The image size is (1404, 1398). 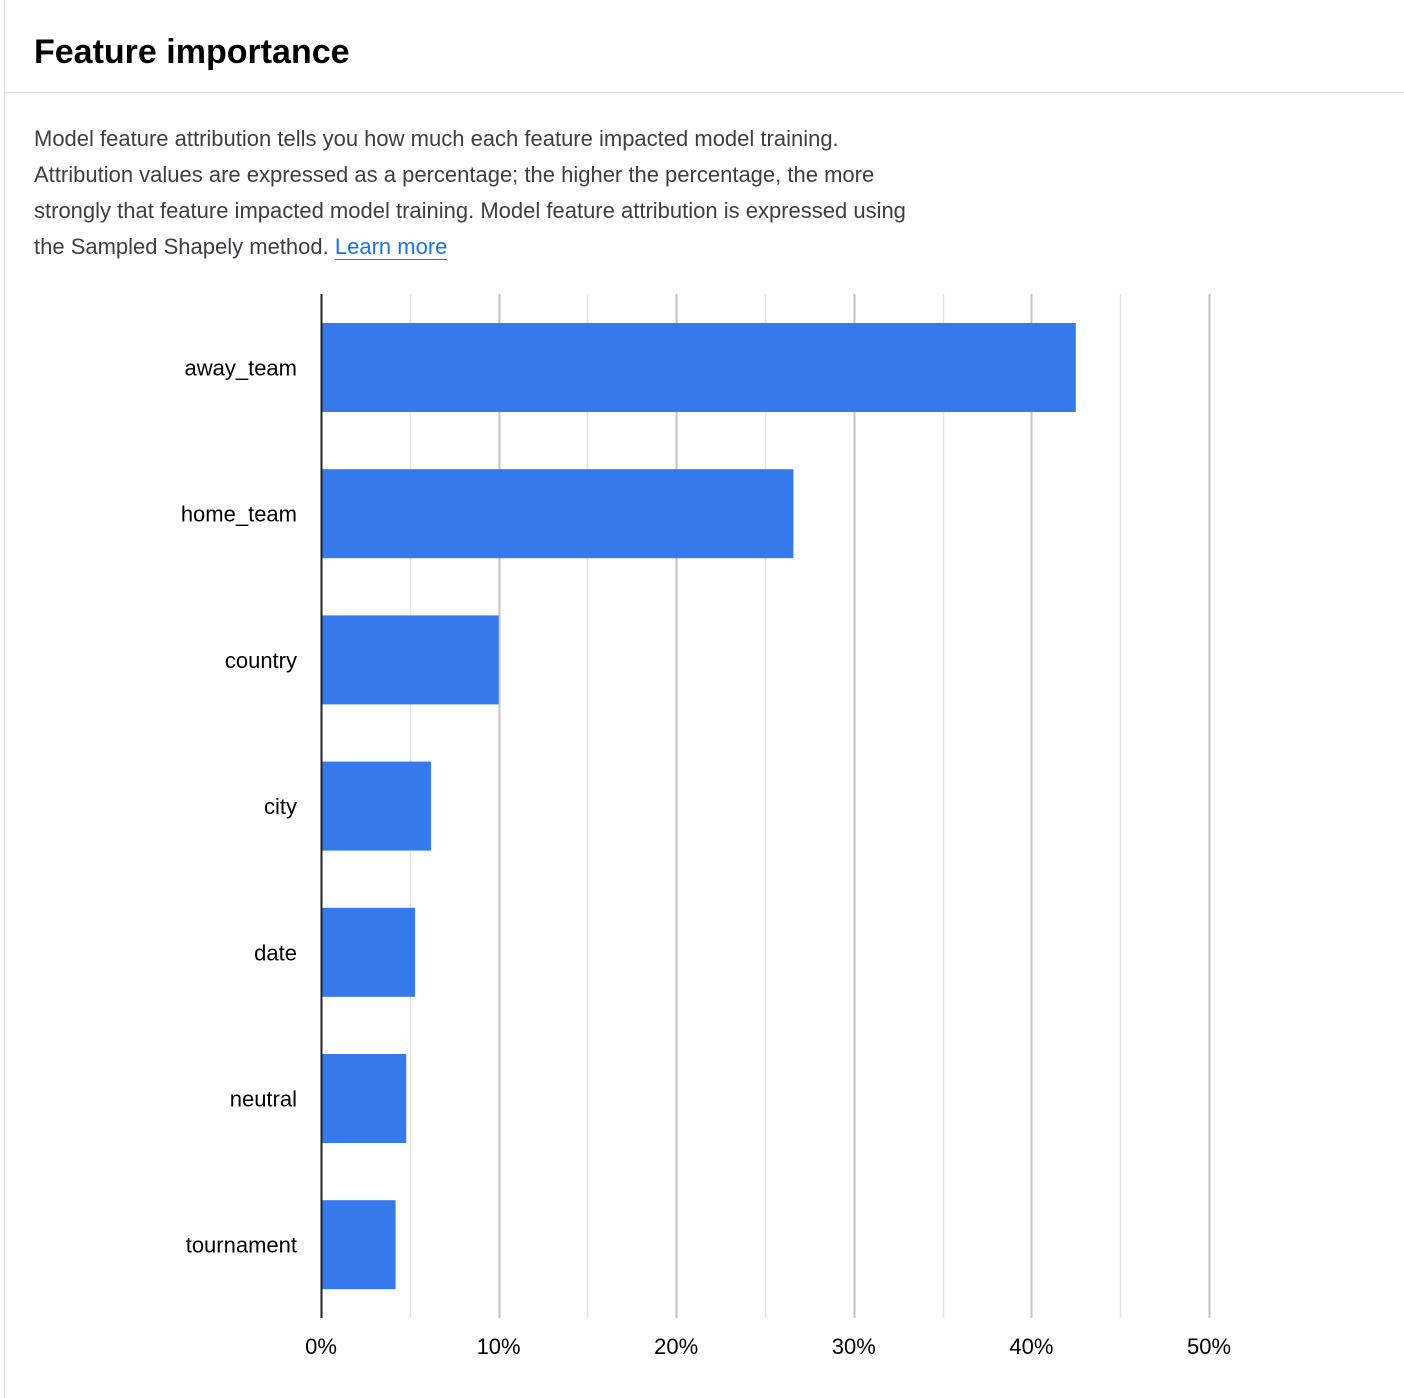 What do you see at coordinates (263, 1099) in the screenshot?
I see `category-label: neutral` at bounding box center [263, 1099].